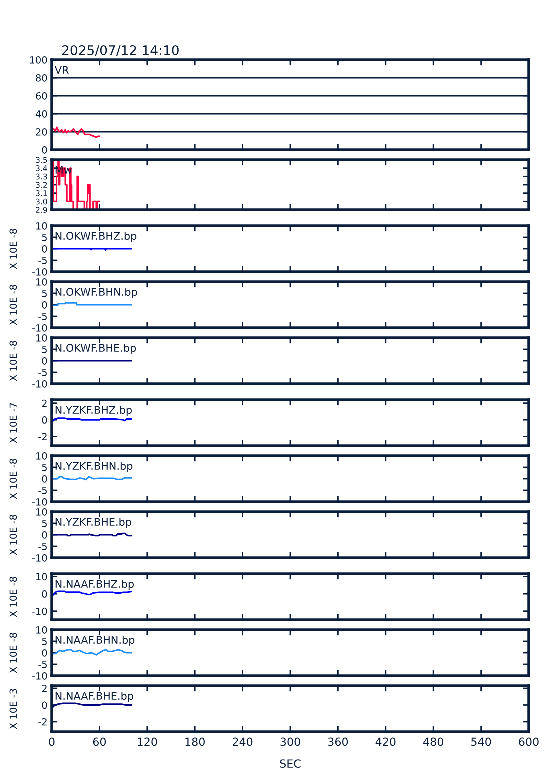 The height and width of the screenshot is (781, 554). I want to click on x-tick-label: 420, so click(386, 742).